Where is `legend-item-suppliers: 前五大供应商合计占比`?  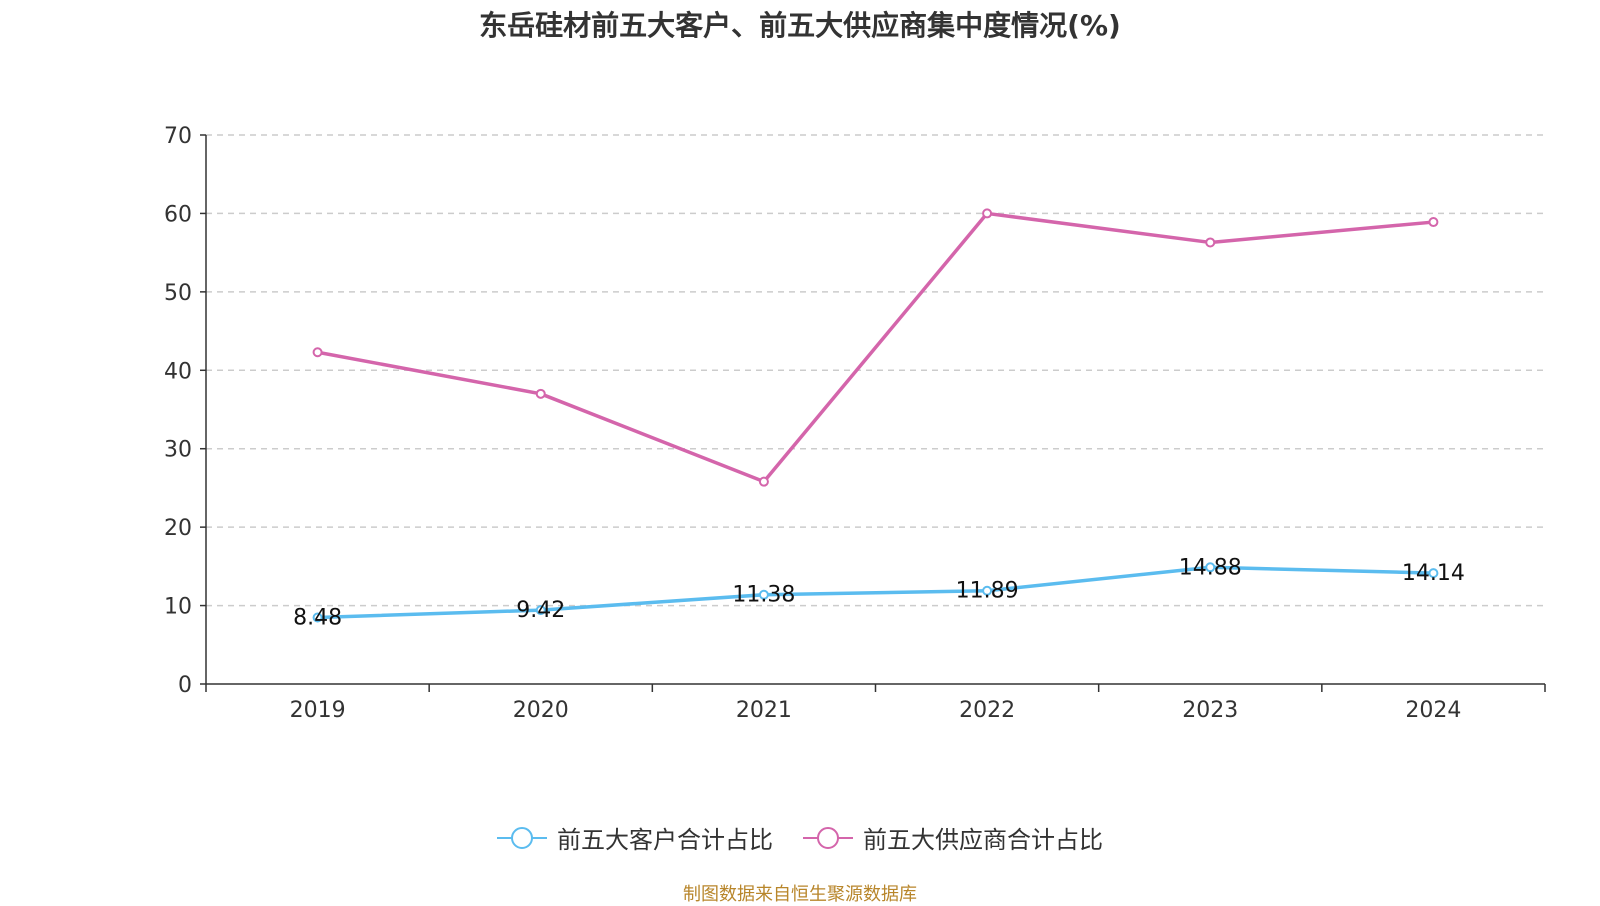
legend-item-suppliers: 前五大供应商合计占比 is located at coordinates (953, 837).